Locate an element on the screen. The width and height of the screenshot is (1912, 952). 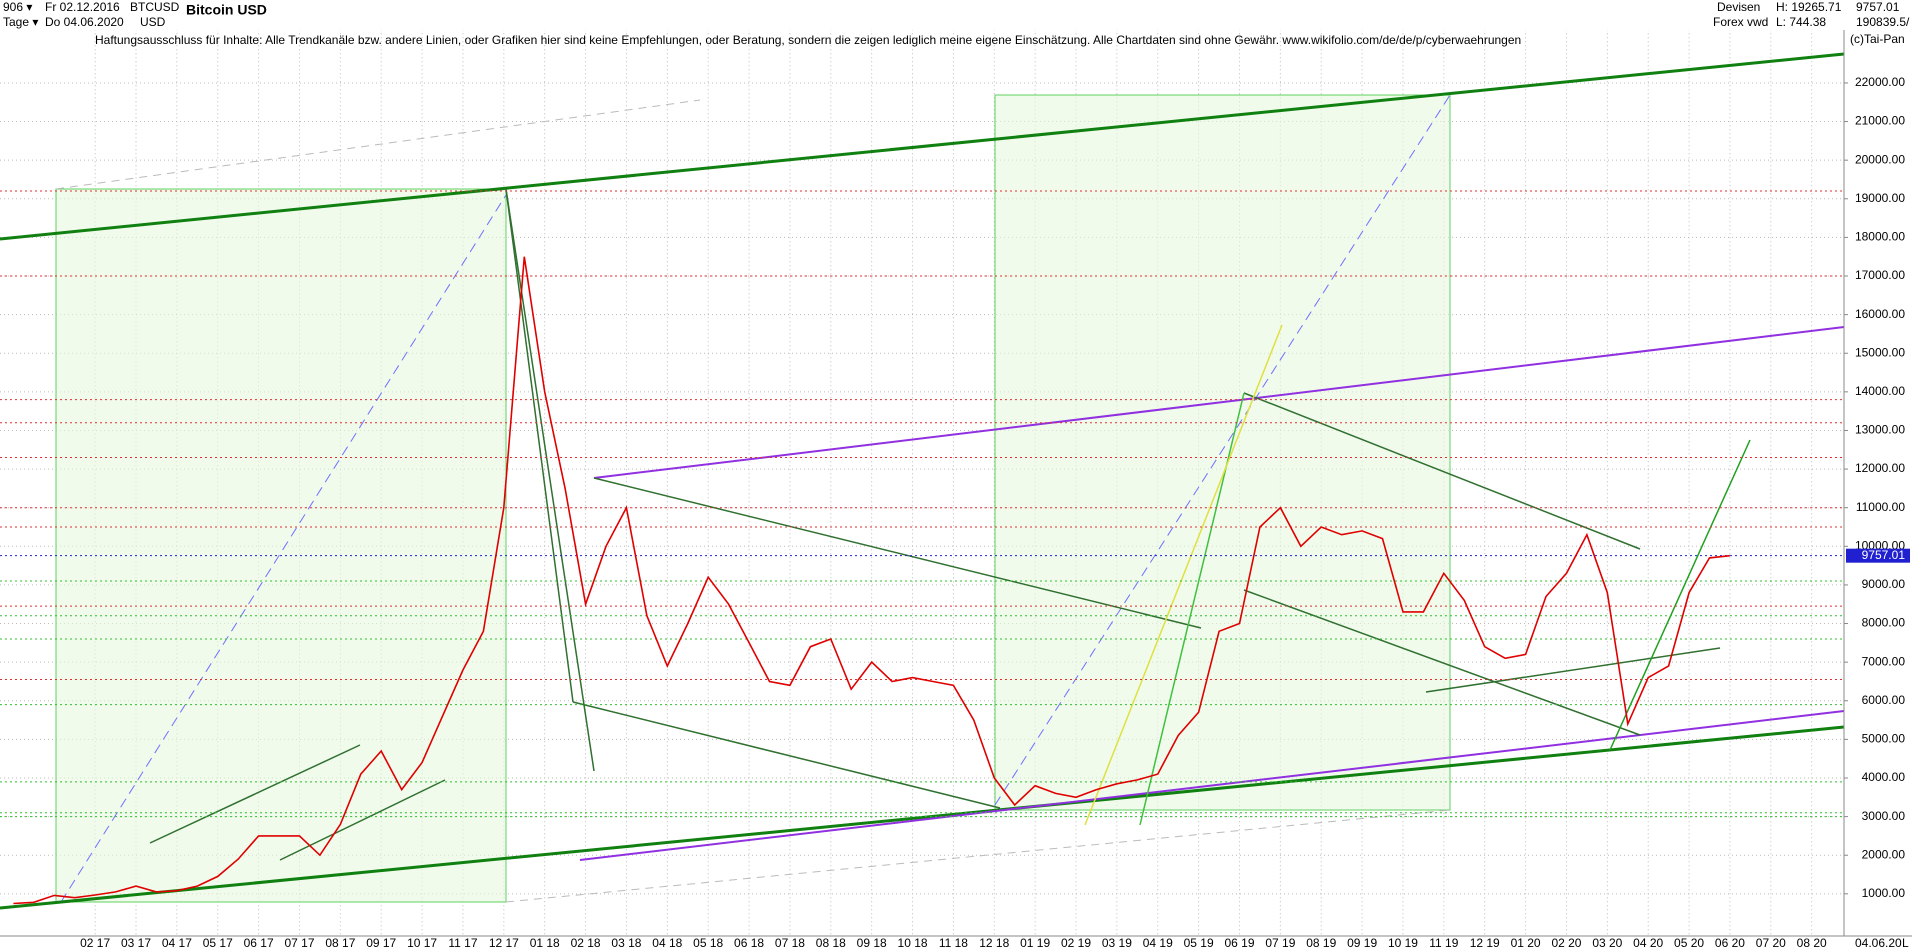
x-tick-label: 12 19 is located at coordinates (1485, 943).